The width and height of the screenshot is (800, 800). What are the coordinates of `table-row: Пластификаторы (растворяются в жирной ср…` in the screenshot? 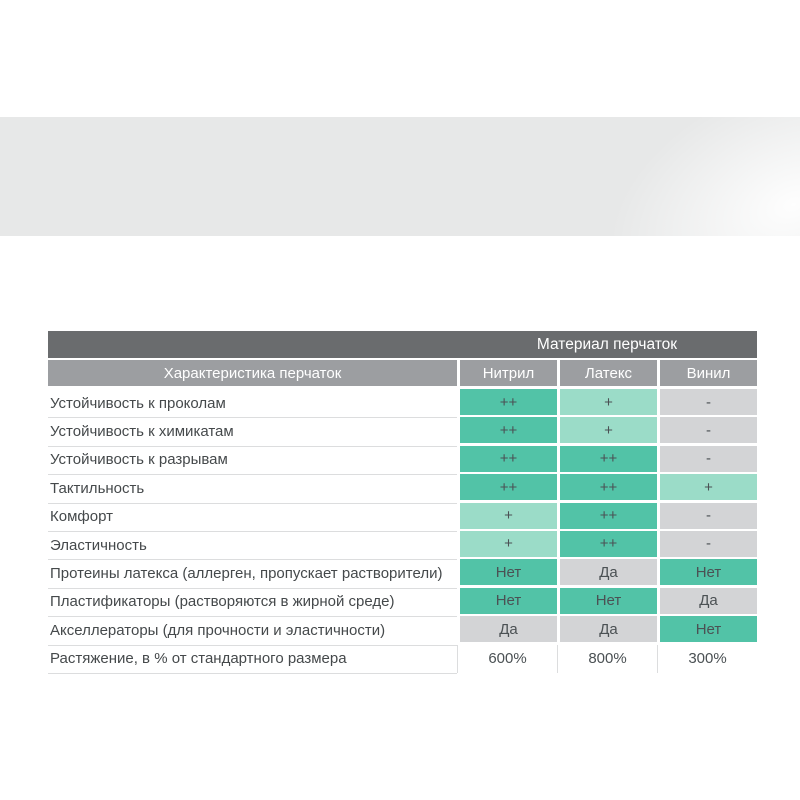 It's located at (402, 602).